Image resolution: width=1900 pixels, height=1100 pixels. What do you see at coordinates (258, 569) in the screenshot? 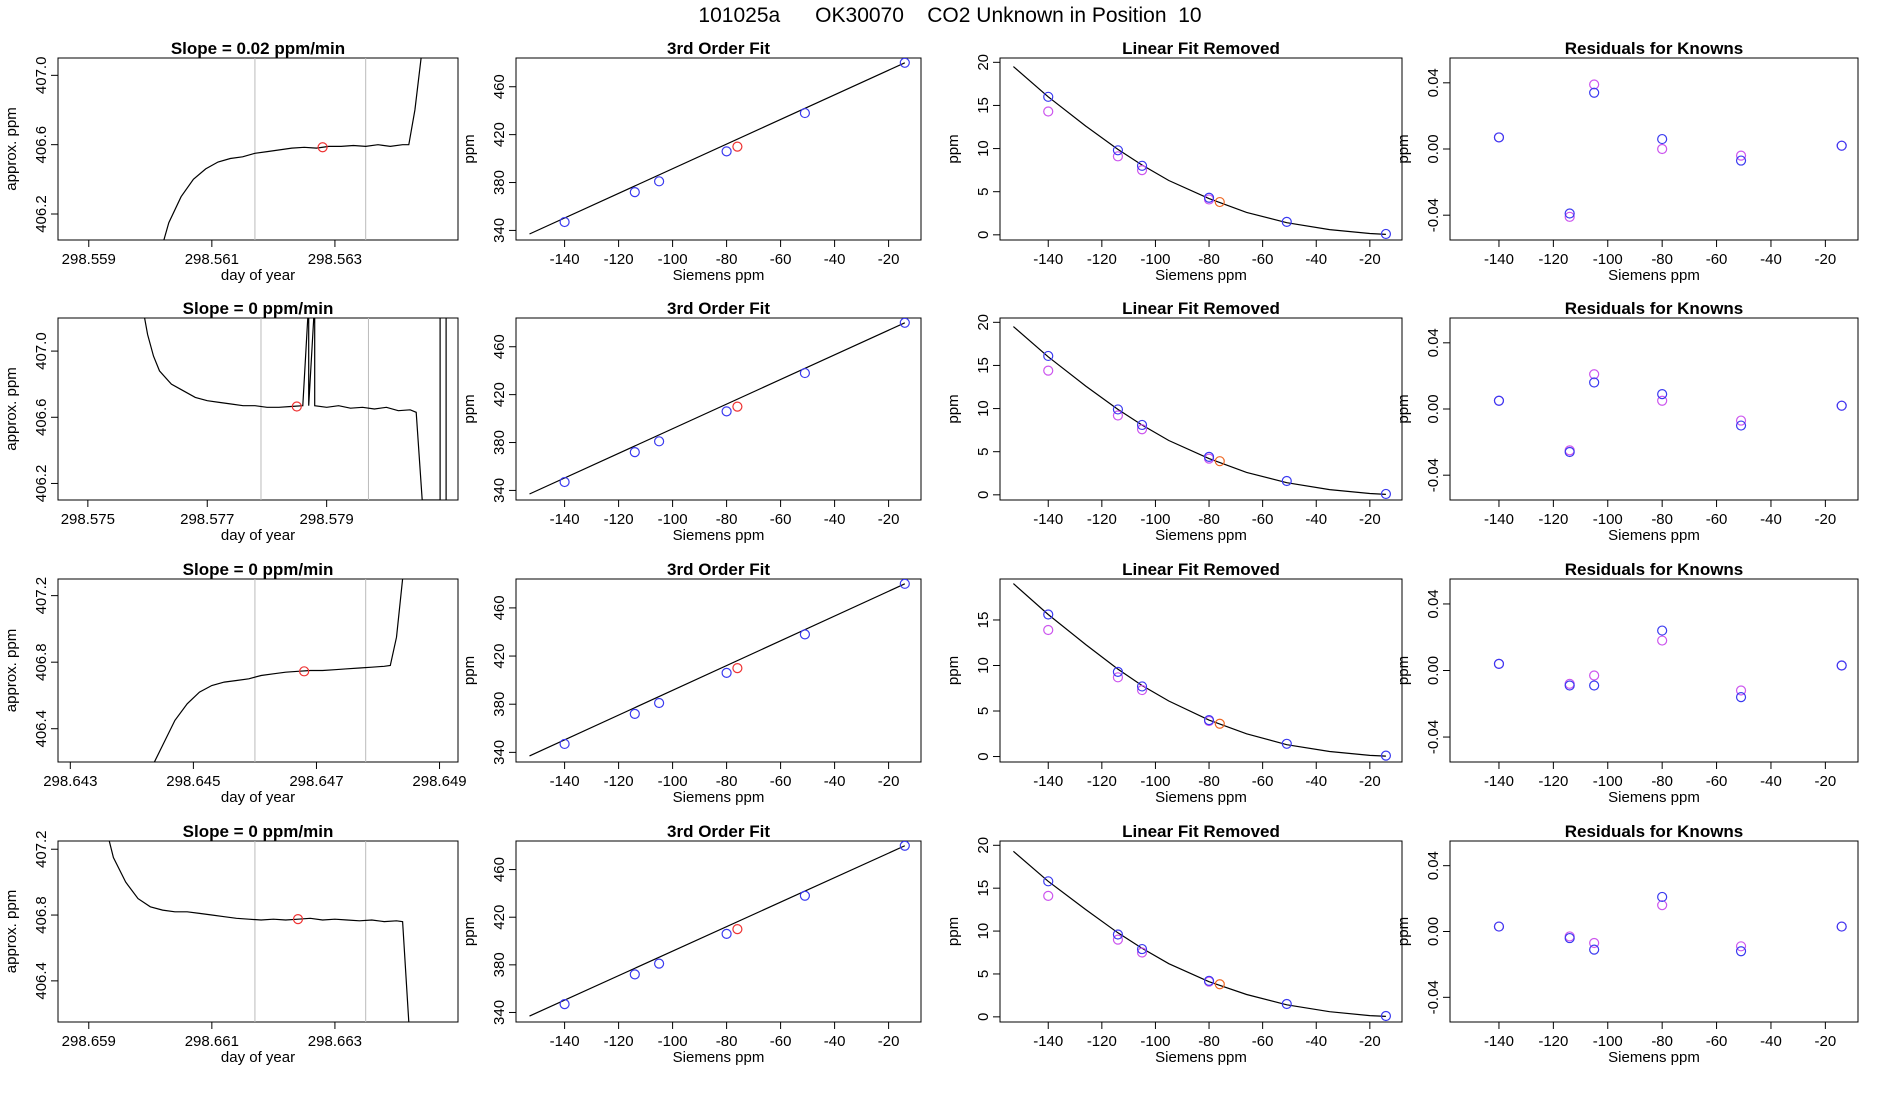
I see `chart-title: Slope = 0 ppm/min` at bounding box center [258, 569].